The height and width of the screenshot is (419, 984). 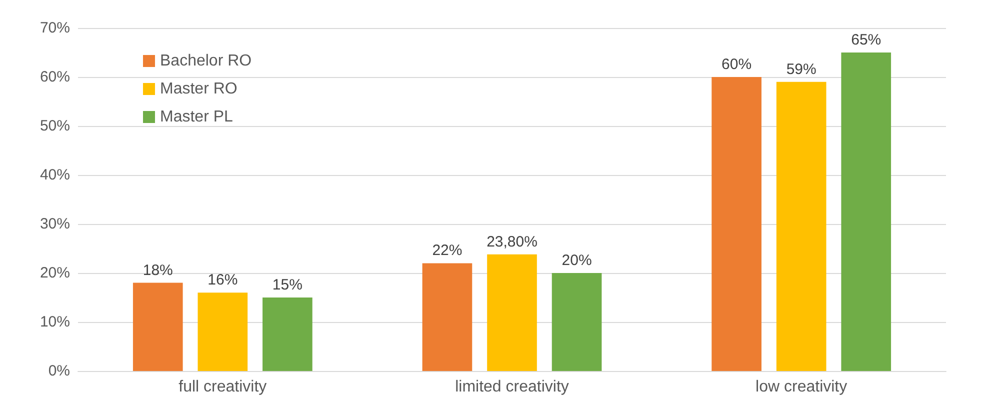 What do you see at coordinates (223, 280) in the screenshot?
I see `data-label: 16%` at bounding box center [223, 280].